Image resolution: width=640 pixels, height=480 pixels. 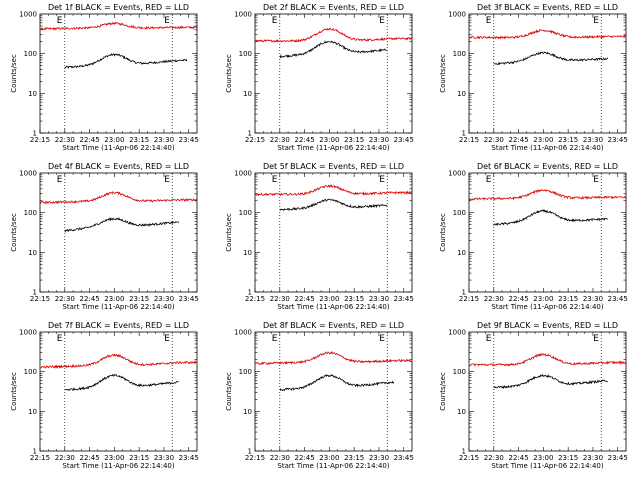 I want to click on panel-title: Det 2f BLACK = Events, RED = LLD, so click(x=333, y=7).